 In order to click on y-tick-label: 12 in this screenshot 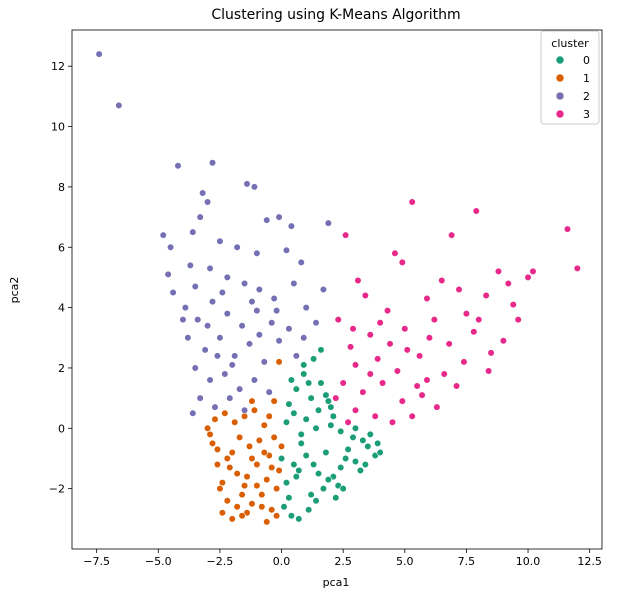, I will do `click(58, 66)`.